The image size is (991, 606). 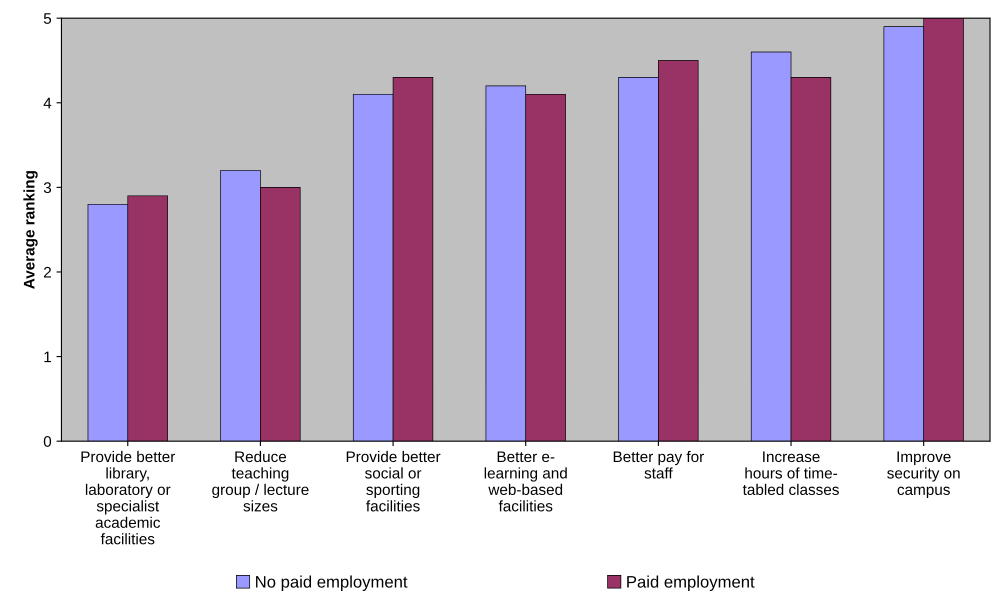 I want to click on x-tick-label: Better e- learning and web-based facilities, so click(x=525, y=481).